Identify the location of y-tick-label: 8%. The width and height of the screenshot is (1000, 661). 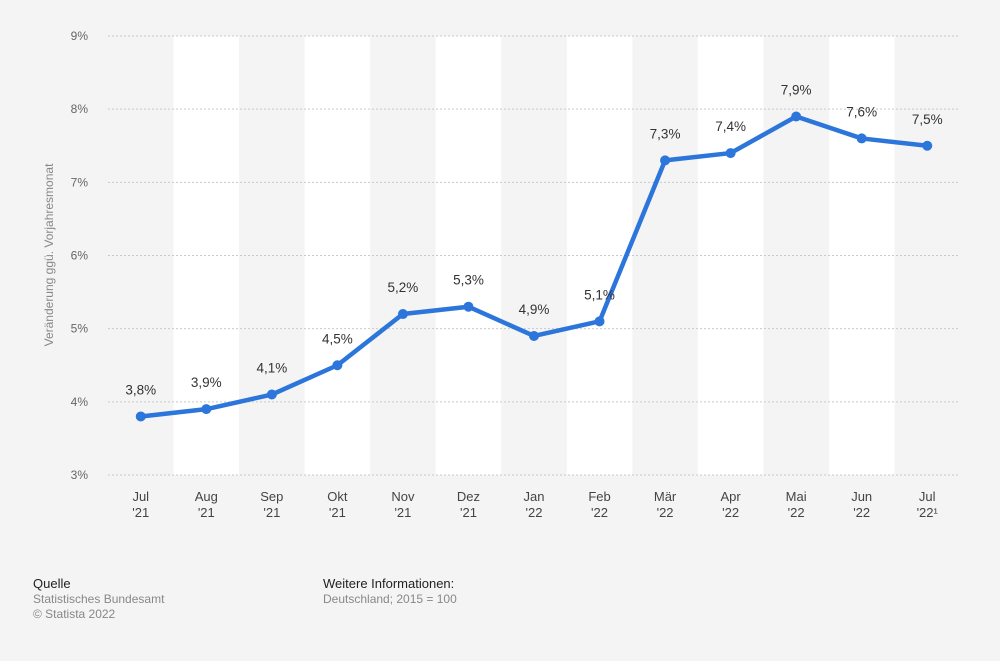
(80, 109).